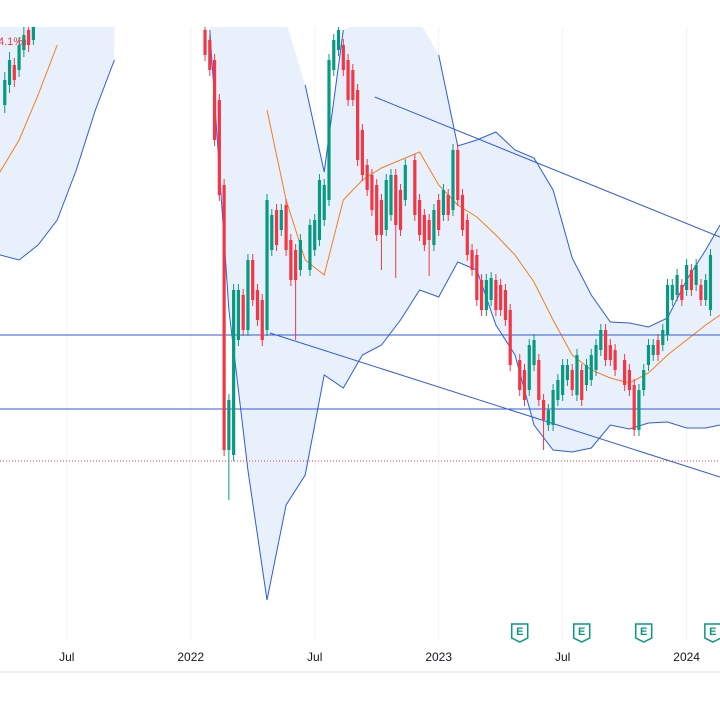  What do you see at coordinates (360, 648) in the screenshot?
I see `x-axis: Jul 2022 Jul 2023 Jul 2024 E E E E` at bounding box center [360, 648].